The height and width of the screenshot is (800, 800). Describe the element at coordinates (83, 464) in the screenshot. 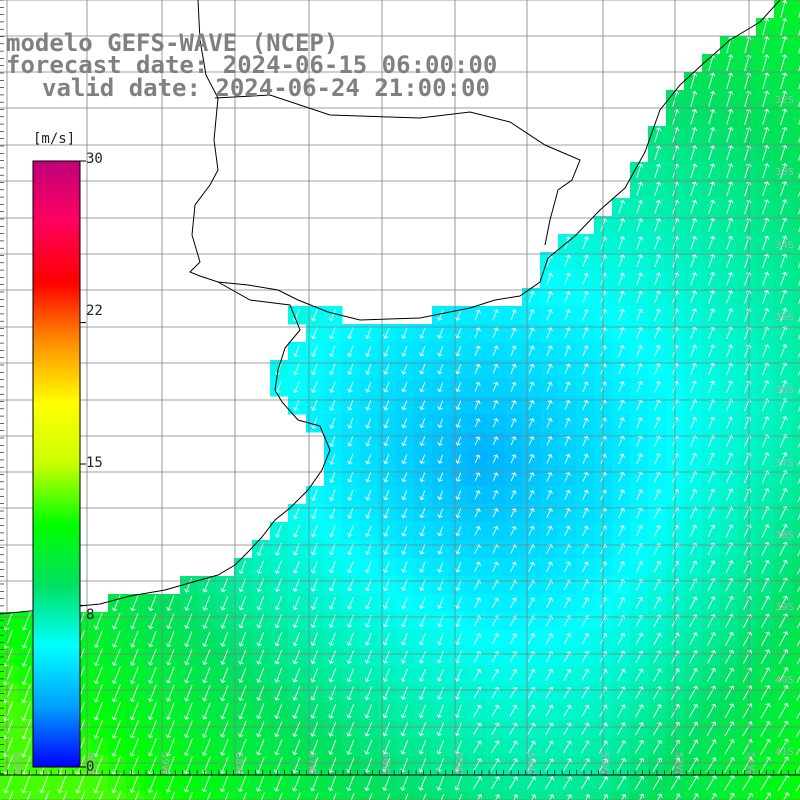

I see `colorbar-tick-marks` at that location.